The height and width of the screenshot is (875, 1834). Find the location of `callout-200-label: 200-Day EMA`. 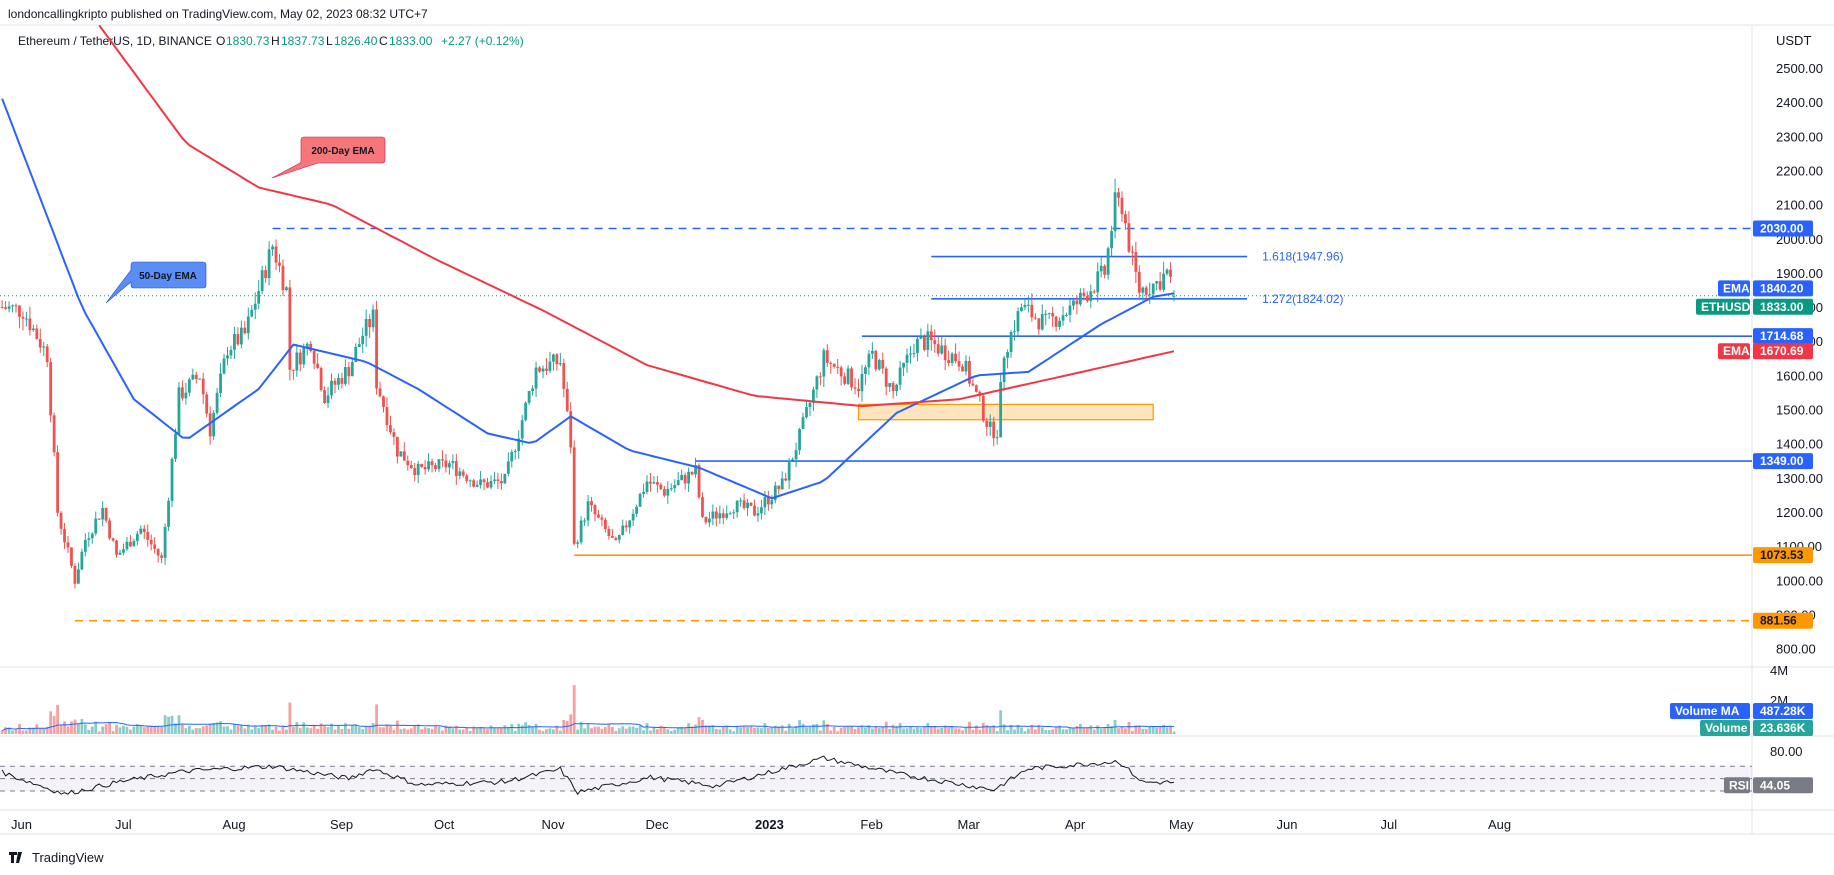

callout-200-label: 200-Day EMA is located at coordinates (342, 151).